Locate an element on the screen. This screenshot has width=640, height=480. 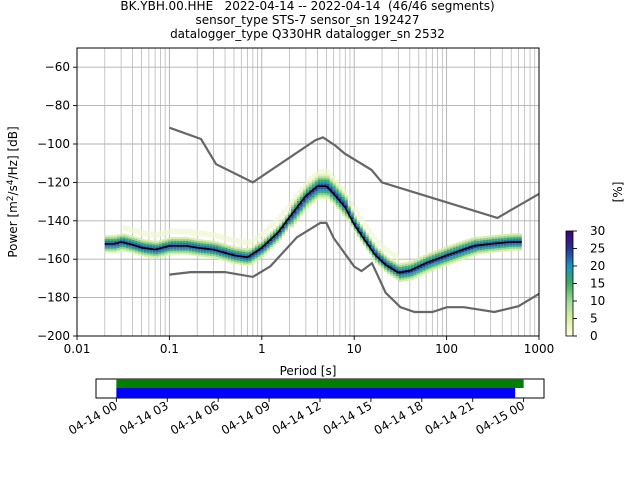
colorbar-tick-label: 10 is located at coordinates (597, 301).